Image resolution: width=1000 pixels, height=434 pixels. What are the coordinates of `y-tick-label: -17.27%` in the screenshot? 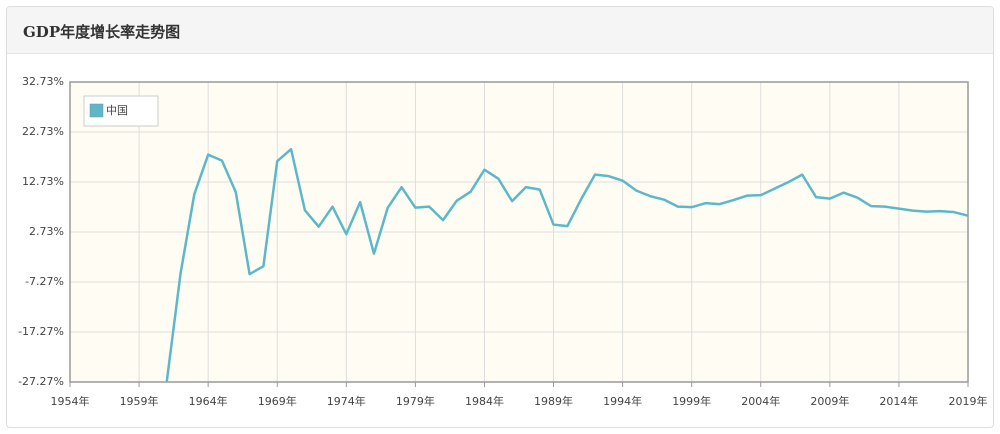 It's located at (41, 331).